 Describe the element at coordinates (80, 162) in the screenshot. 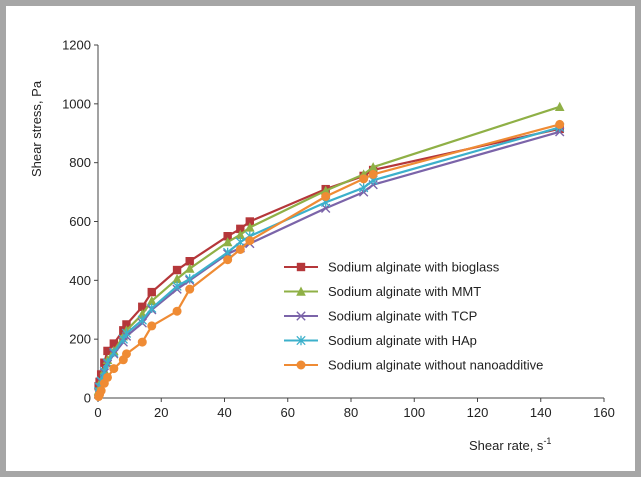

I see `y-tick-label: 800` at that location.